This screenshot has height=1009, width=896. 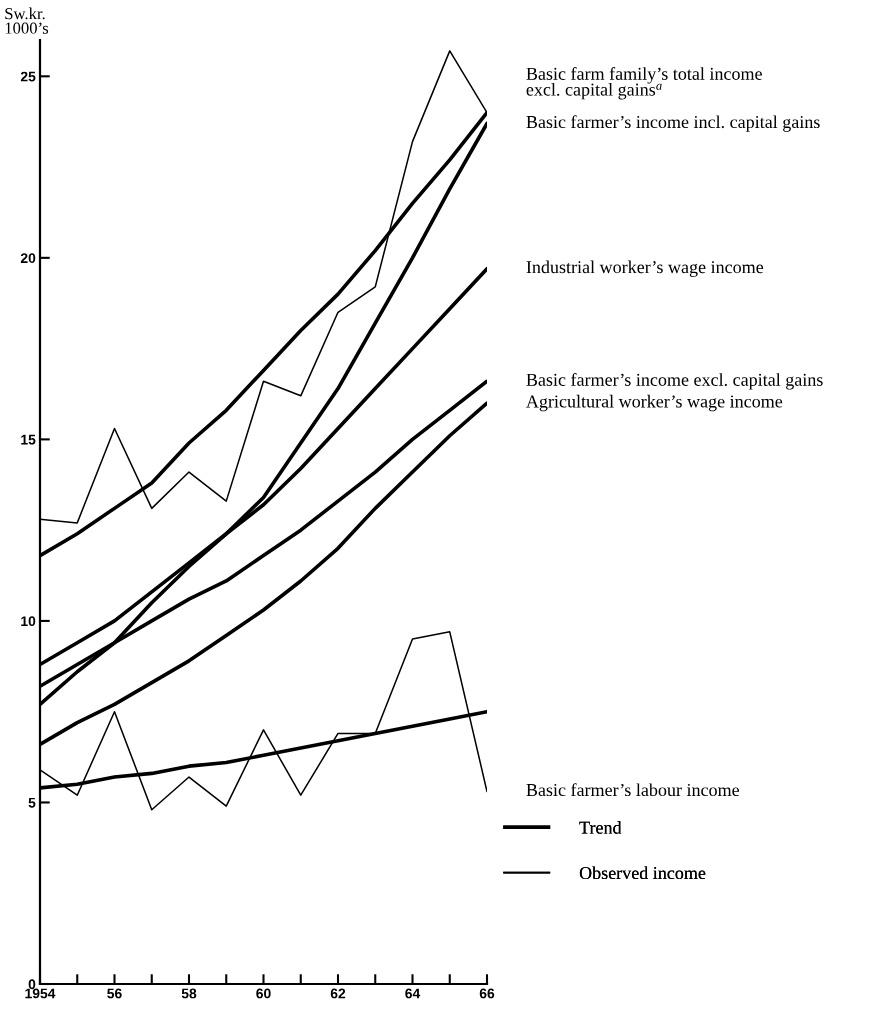 What do you see at coordinates (673, 123) in the screenshot?
I see `text: Basic farmer’s income incl. capital gains` at bounding box center [673, 123].